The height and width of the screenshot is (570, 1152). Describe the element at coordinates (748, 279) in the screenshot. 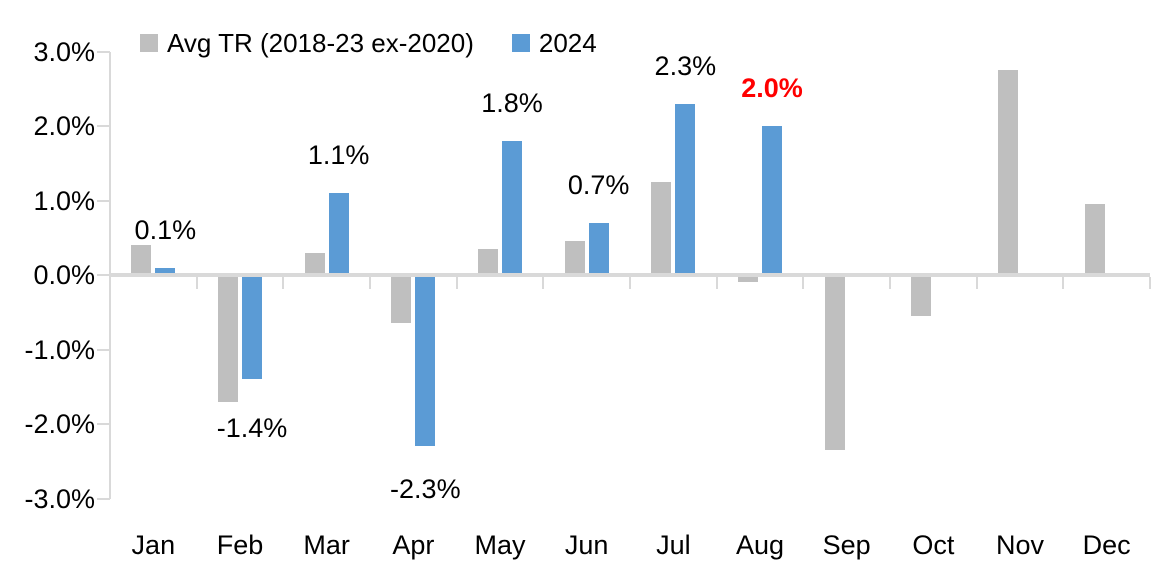

I see `bar-avg-tr-aug` at that location.